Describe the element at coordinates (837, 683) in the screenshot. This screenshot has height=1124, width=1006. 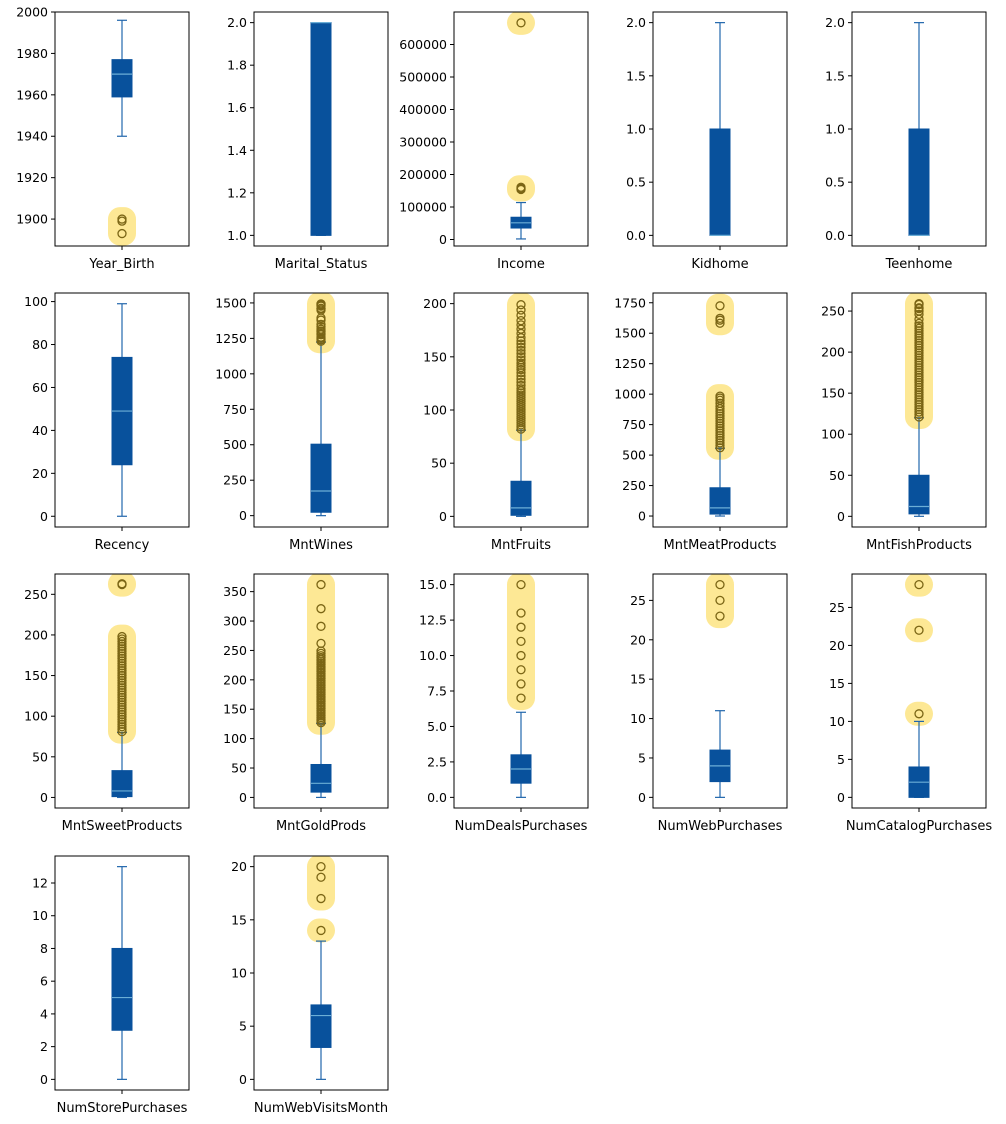
I see `y-tick-label: 15` at that location.